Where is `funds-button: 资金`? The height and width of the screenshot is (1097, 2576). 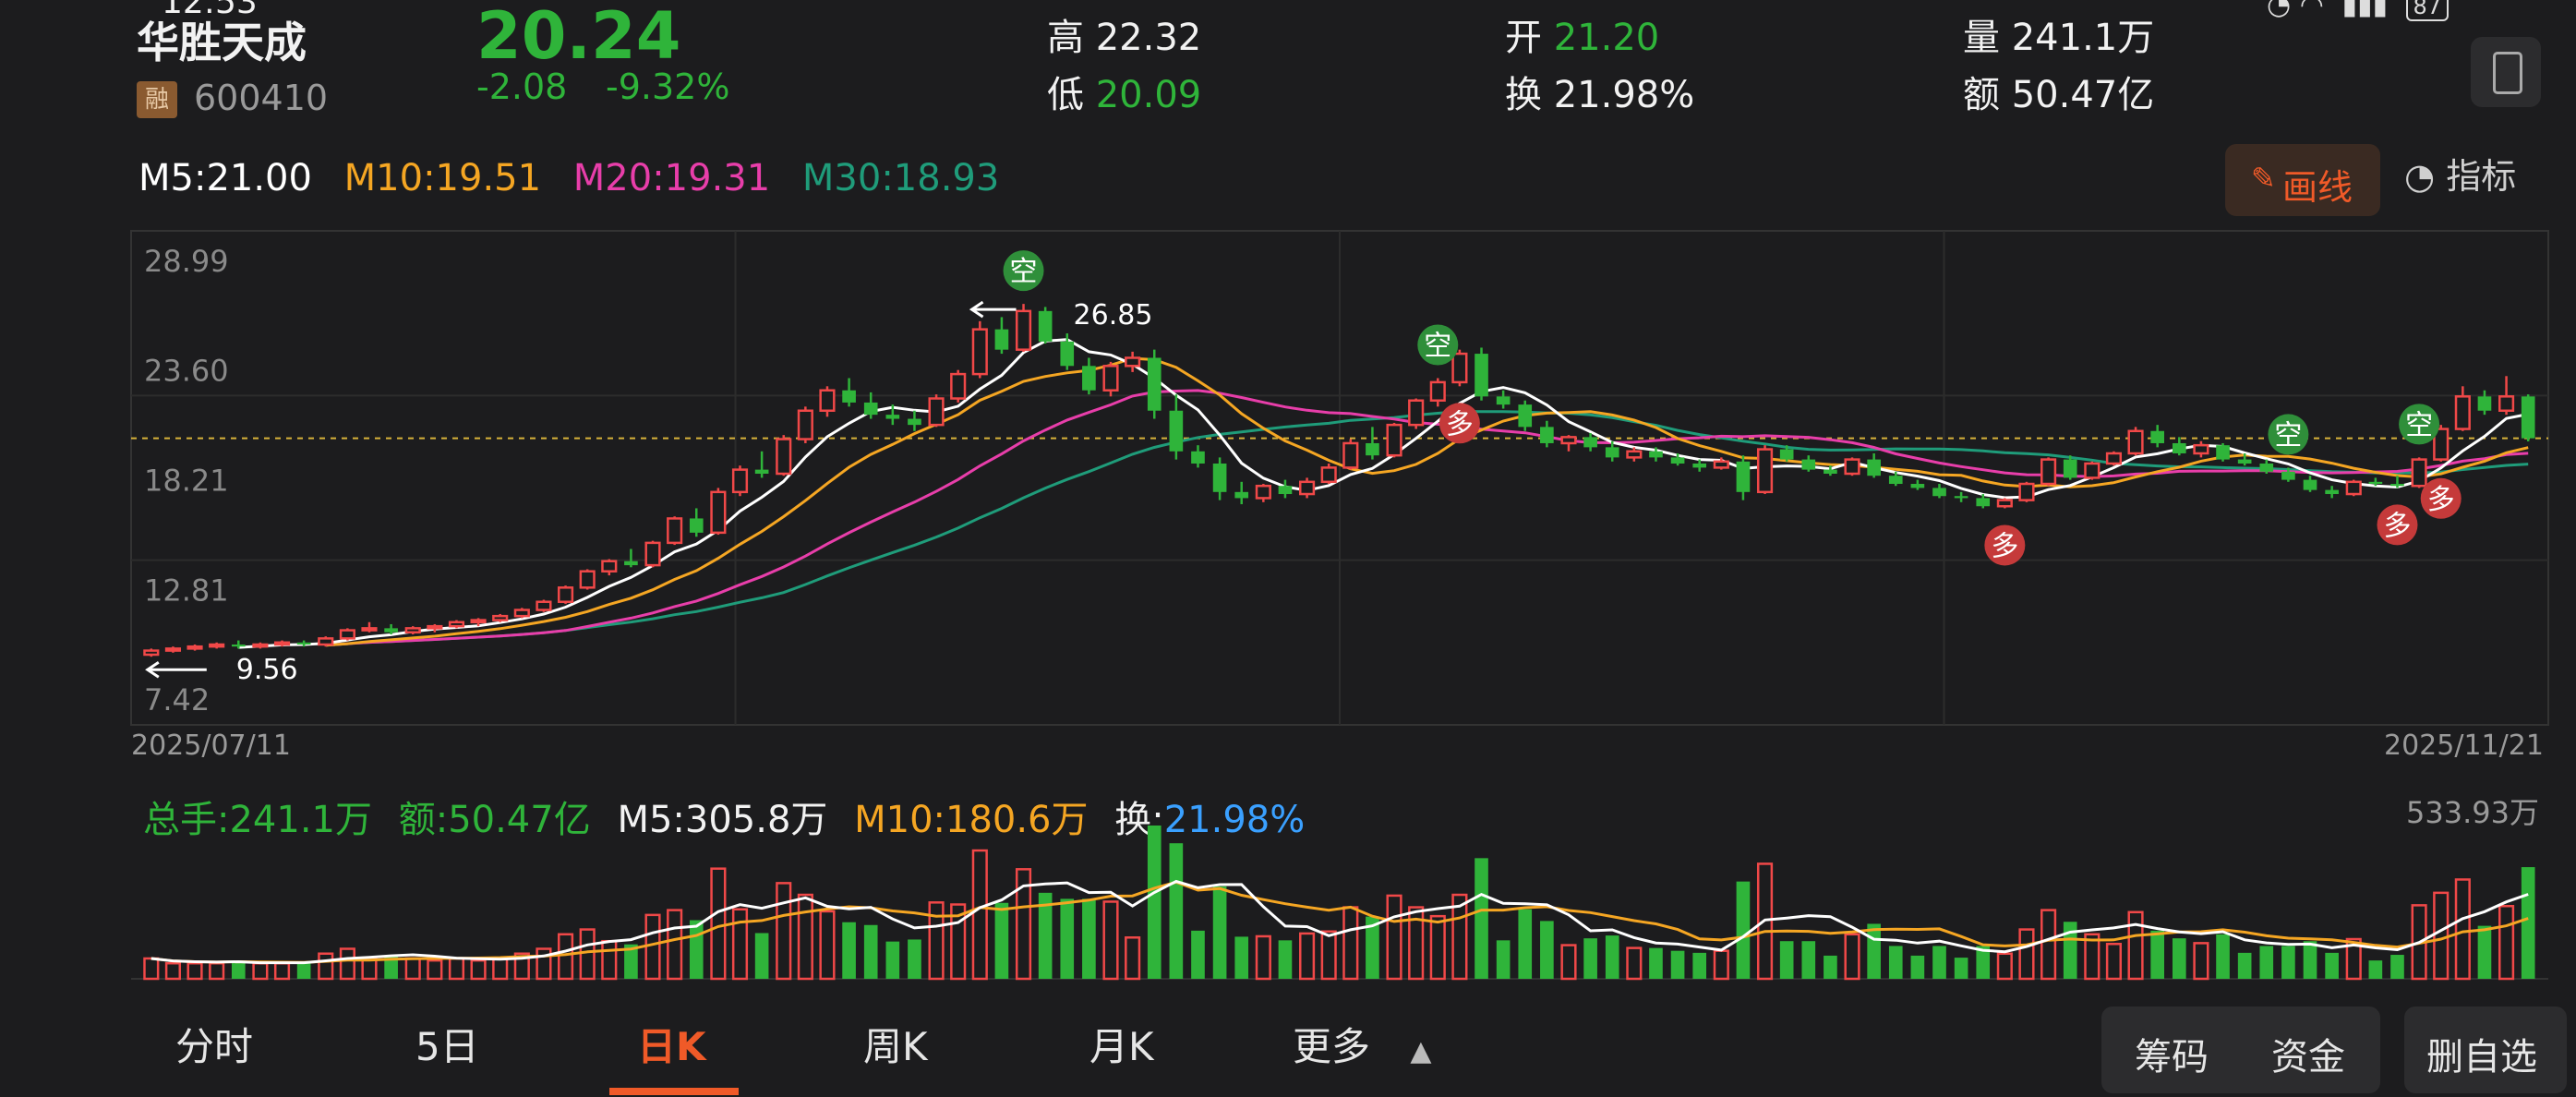 funds-button: 资金 is located at coordinates (2308, 1057).